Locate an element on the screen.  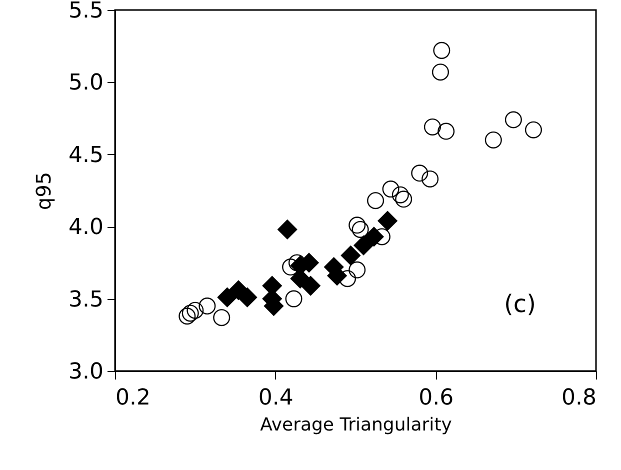
y-tick-label: 3.5 is located at coordinates (86, 299).